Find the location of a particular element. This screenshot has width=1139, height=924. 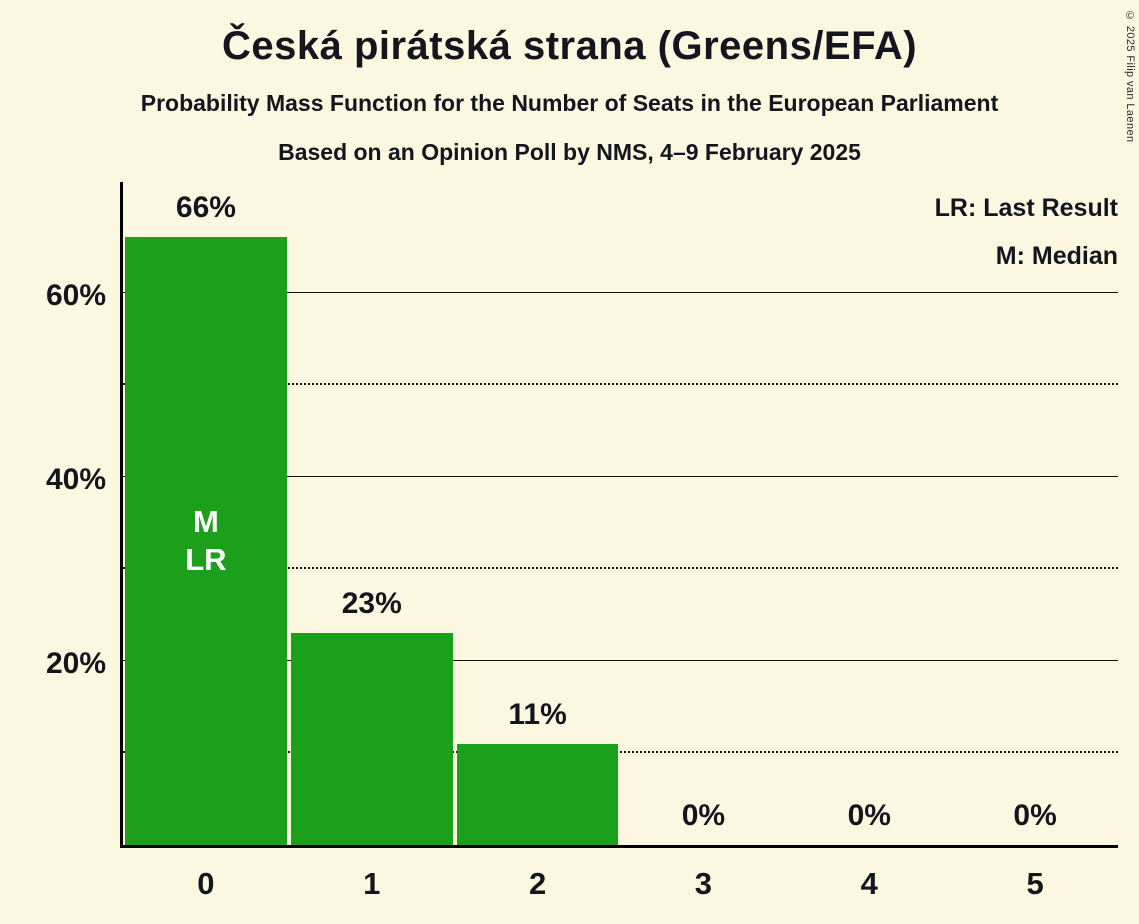

bar-value-label-seats-3: 0% is located at coordinates (703, 815).